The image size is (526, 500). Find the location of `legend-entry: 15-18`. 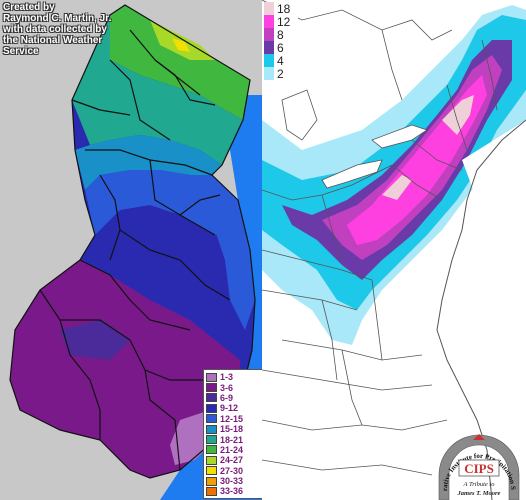

legend-entry: 15-18 is located at coordinates (234, 429).